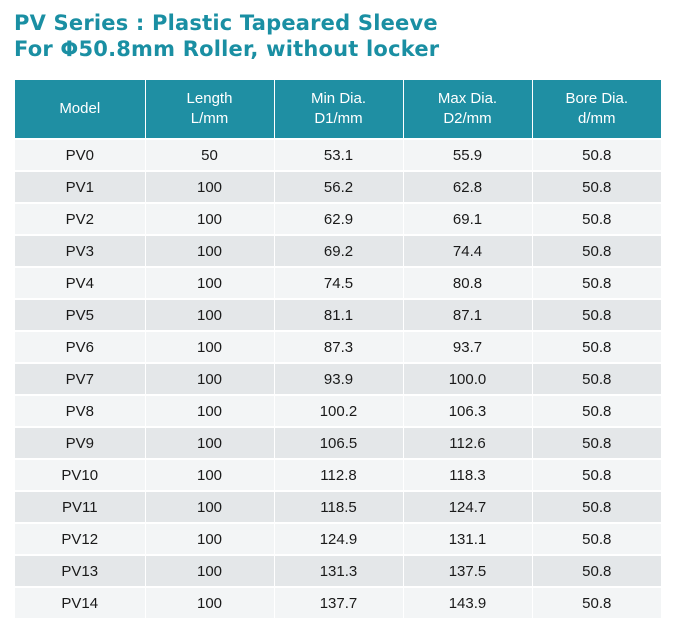 The image size is (674, 618). What do you see at coordinates (467, 314) in the screenshot?
I see `cell-max-dia: 87.1` at bounding box center [467, 314].